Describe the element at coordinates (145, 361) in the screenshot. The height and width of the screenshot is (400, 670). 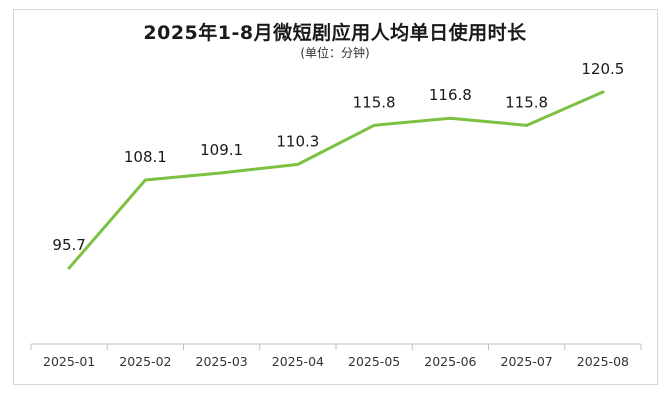
I see `x-tick-label: 2025-02` at that location.